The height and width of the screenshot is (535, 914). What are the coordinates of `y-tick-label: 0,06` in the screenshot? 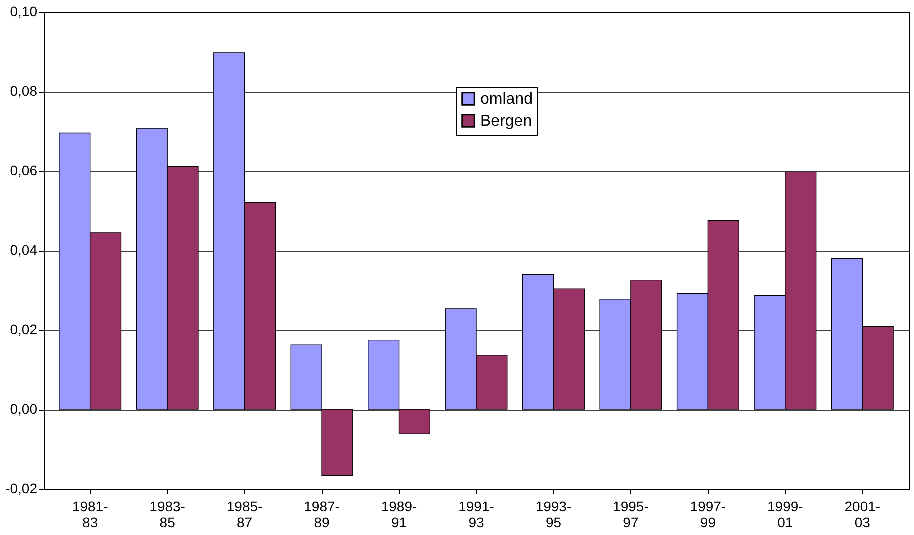 It's located at (24, 170).